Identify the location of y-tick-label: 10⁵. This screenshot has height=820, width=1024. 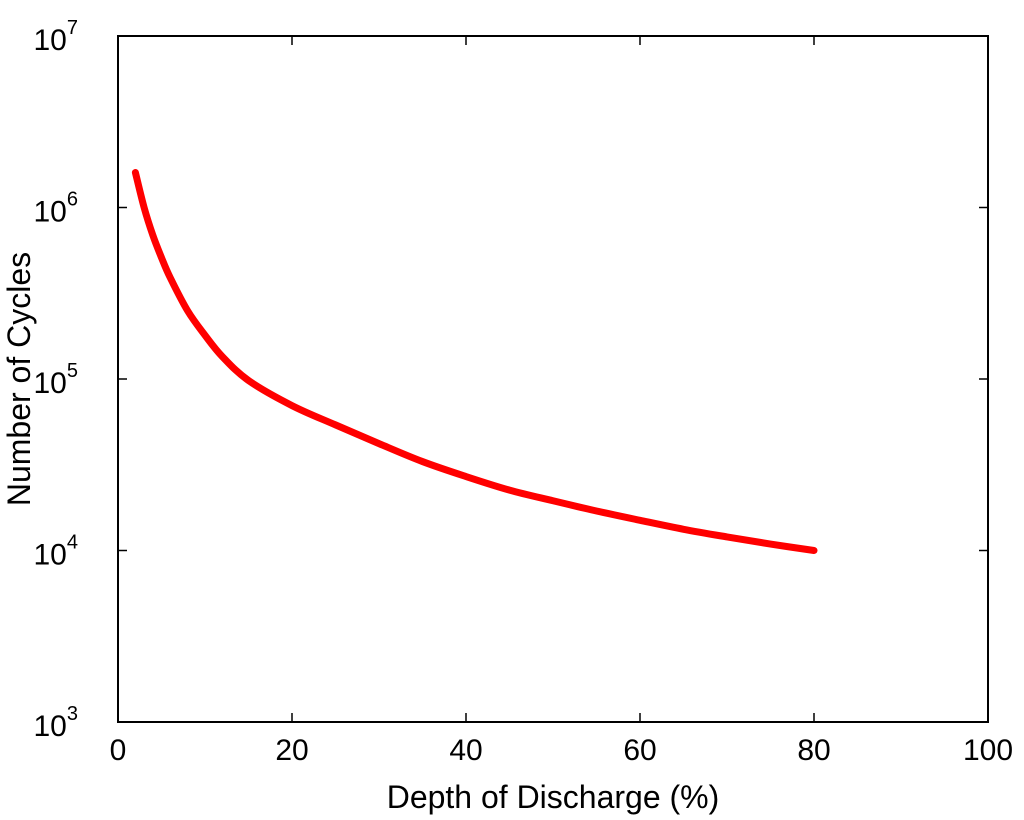
(56, 380).